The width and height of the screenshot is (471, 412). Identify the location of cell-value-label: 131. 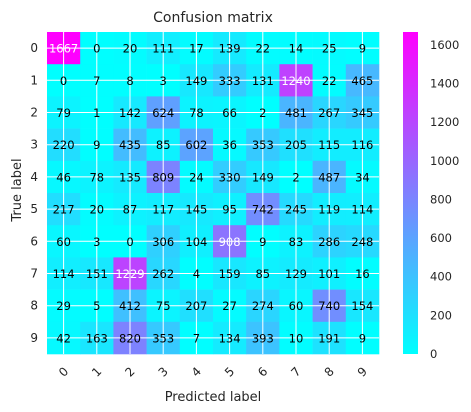
(263, 81).